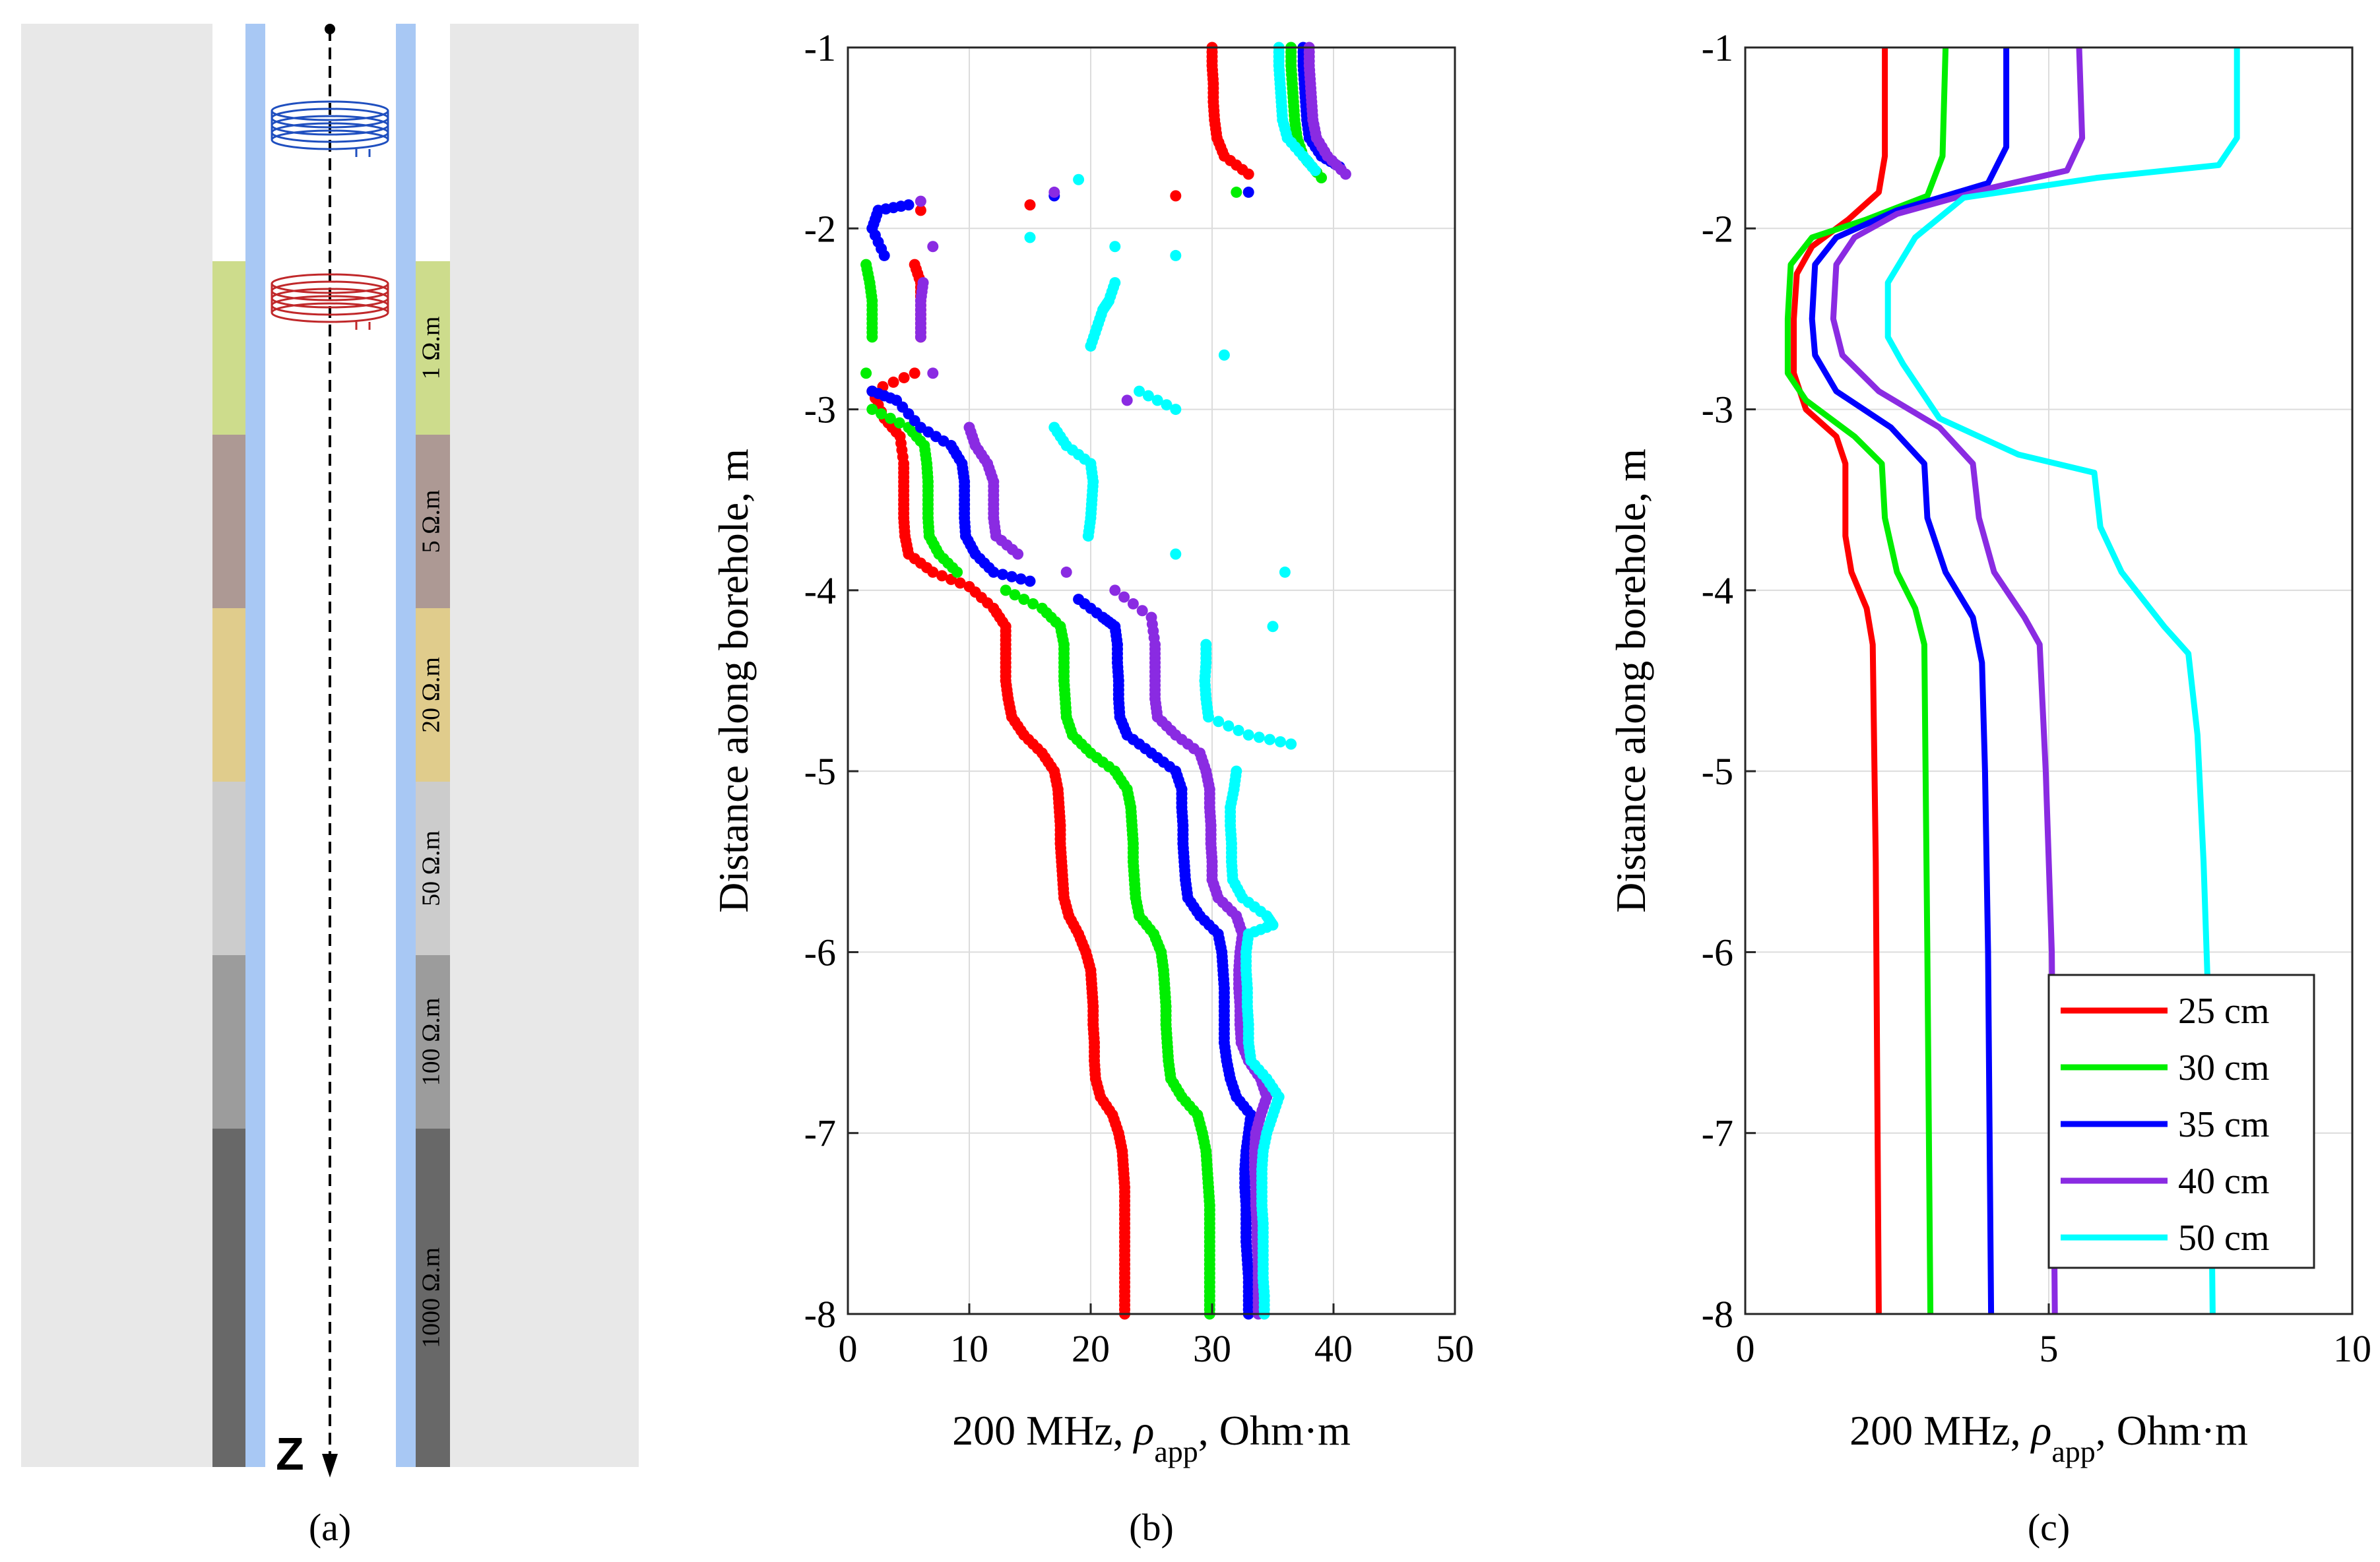 This screenshot has height=1562, width=2380. I want to click on y-axis-title-b: Distance along borehole, m, so click(733, 681).